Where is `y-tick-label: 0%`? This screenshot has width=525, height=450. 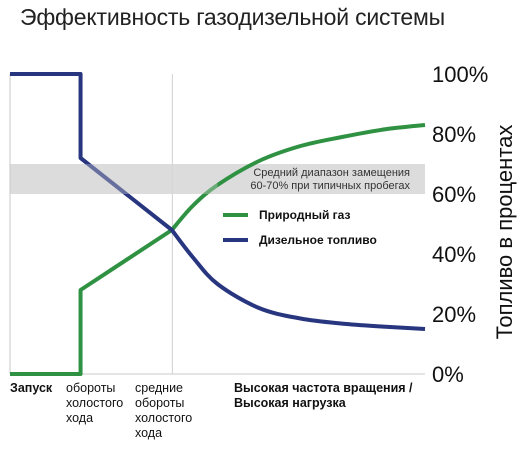
y-tick-label: 0% is located at coordinates (448, 374).